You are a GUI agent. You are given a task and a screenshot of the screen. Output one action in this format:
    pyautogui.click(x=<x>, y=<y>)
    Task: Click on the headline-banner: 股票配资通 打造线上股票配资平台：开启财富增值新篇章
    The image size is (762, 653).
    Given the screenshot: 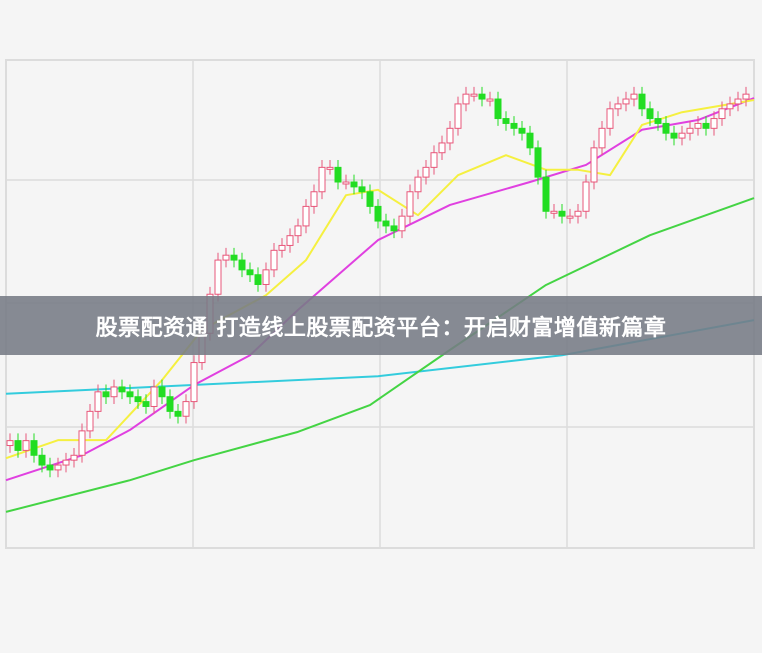 What is the action you would take?
    pyautogui.click(x=381, y=325)
    